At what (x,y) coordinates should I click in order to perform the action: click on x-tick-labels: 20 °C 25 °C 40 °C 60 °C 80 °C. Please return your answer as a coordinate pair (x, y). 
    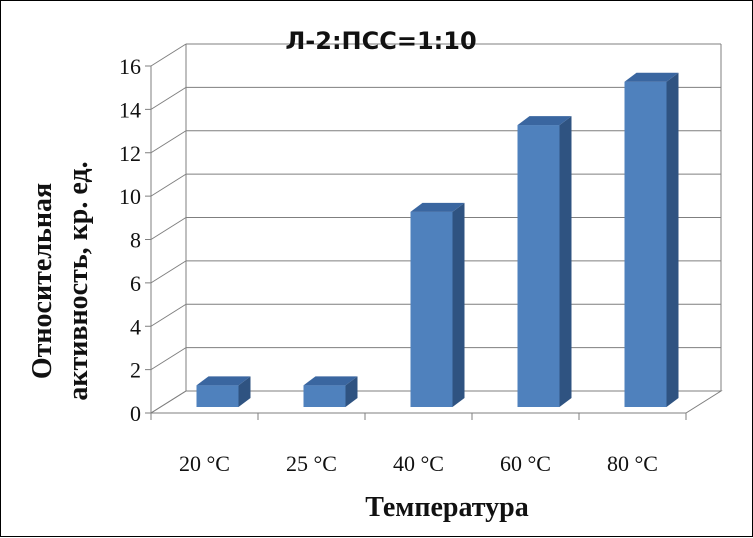
    Looking at the image, I should click on (418, 463).